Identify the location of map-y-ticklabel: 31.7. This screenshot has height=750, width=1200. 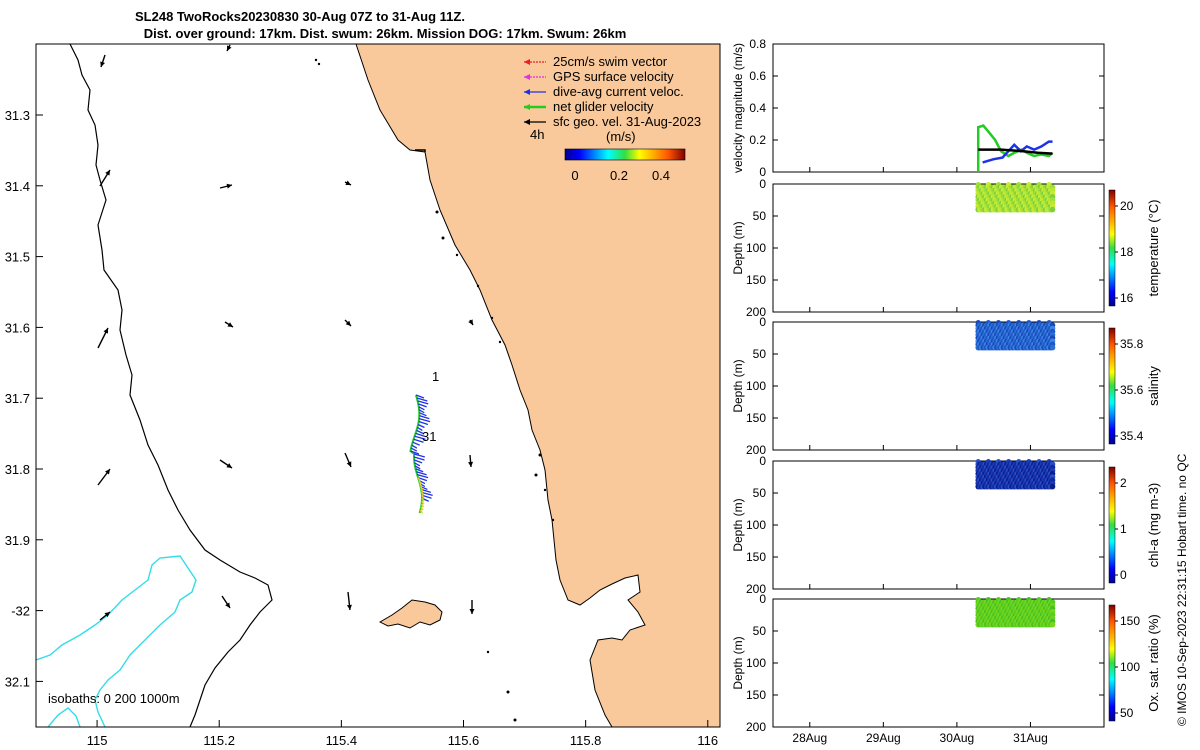
(17, 398).